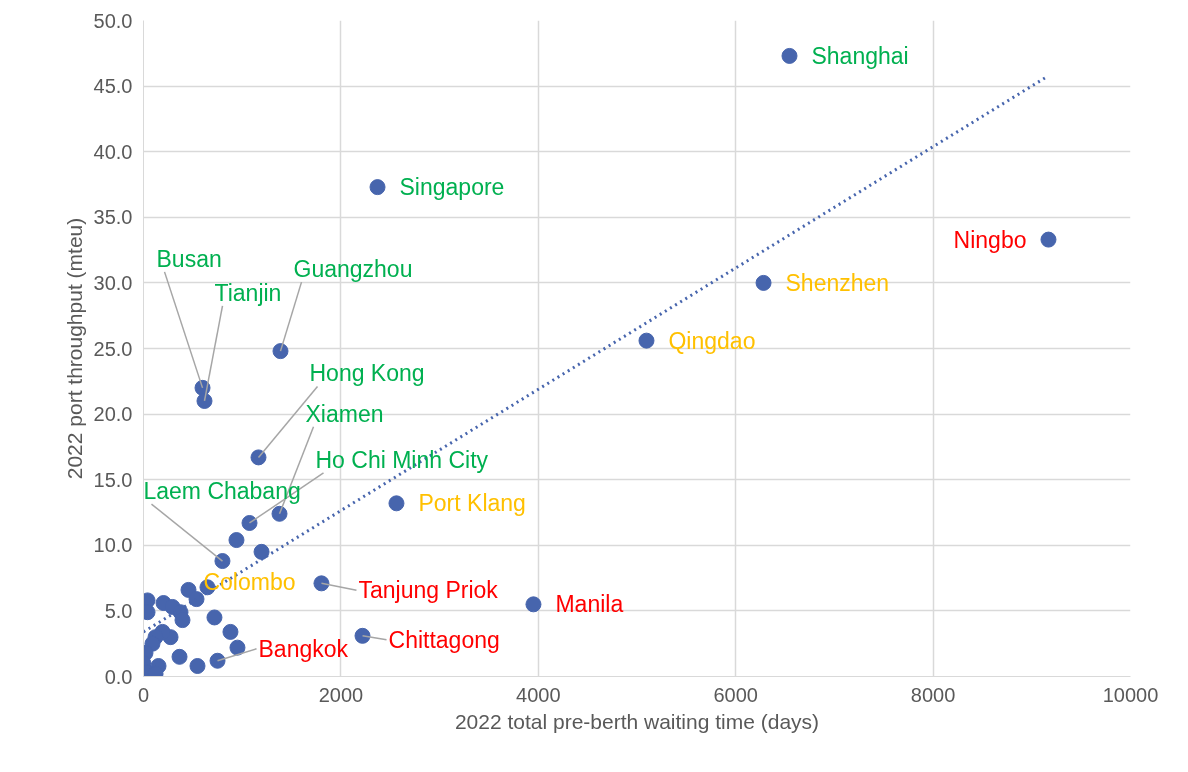 This screenshot has width=1188, height=772. Describe the element at coordinates (990, 239) in the screenshot. I see `annotation: Ningbo` at that location.